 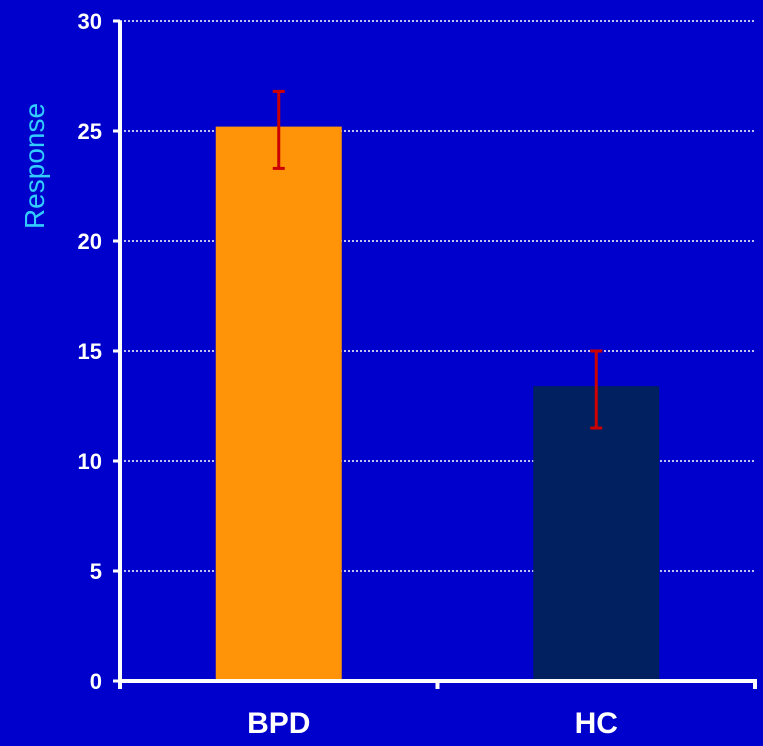 What do you see at coordinates (278, 723) in the screenshot?
I see `x-tick-label-bpd: BPD` at bounding box center [278, 723].